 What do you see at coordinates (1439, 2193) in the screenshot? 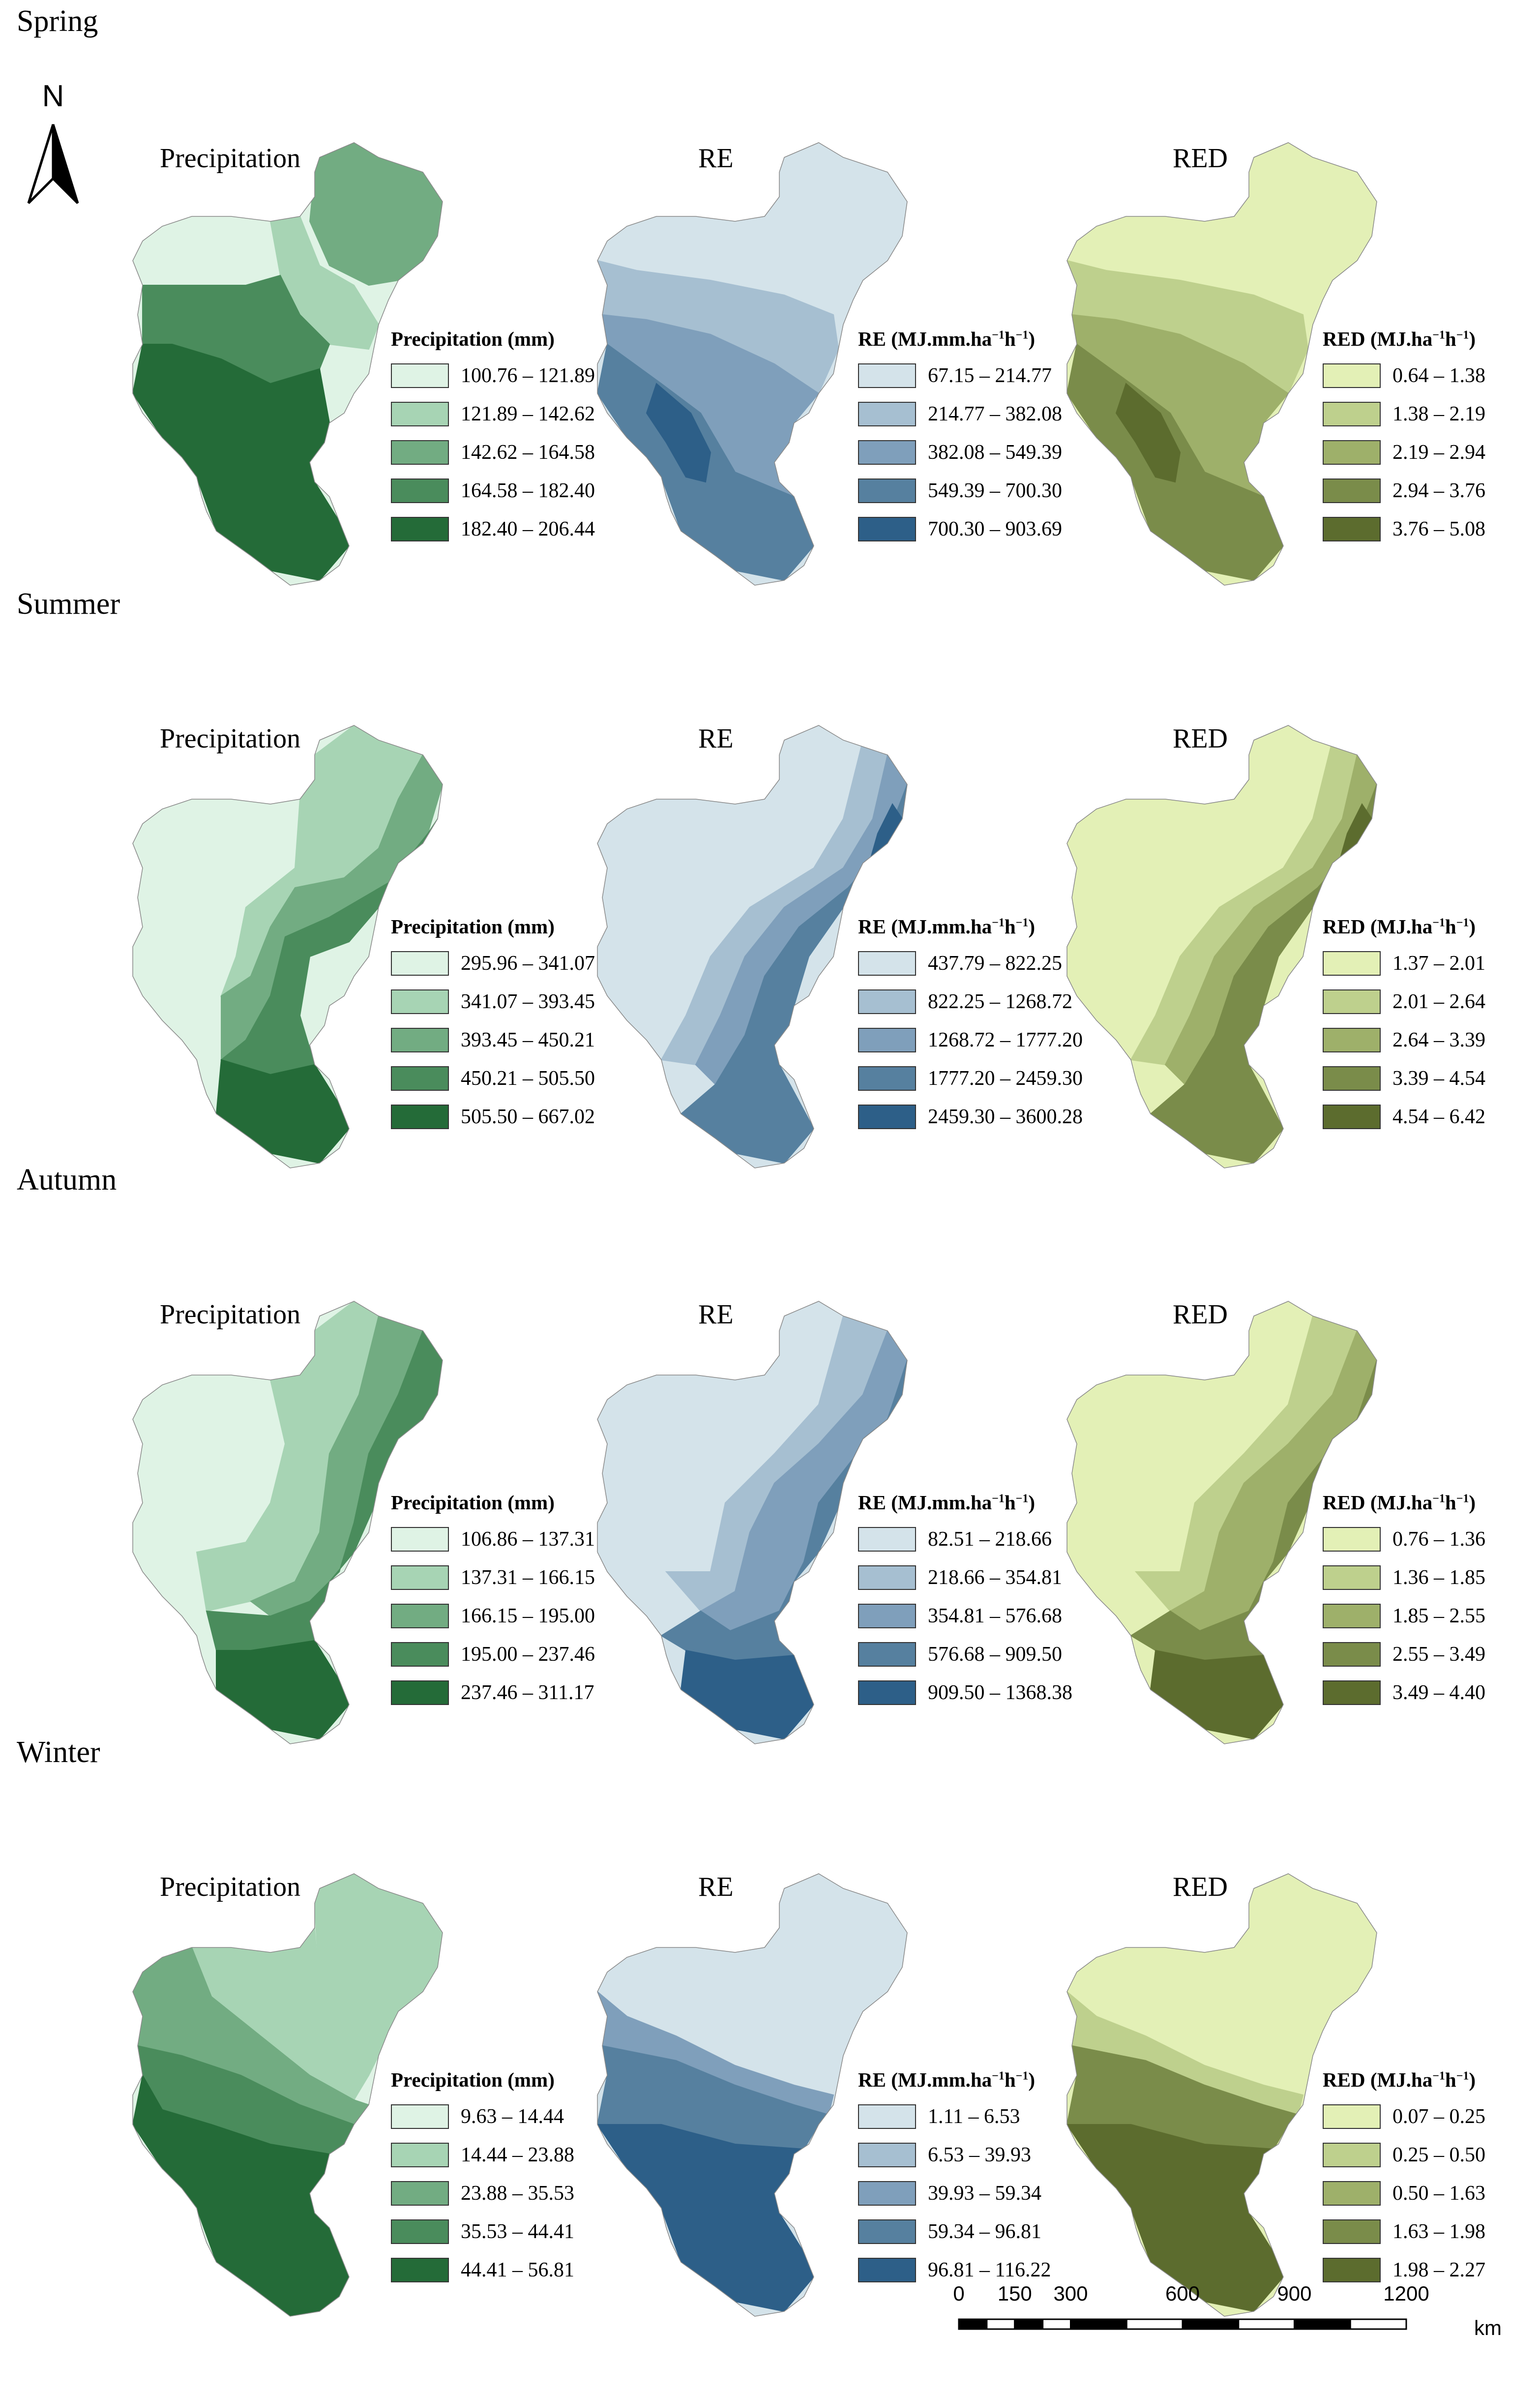
I see `legend-range-label: 0.50 – 1.63` at bounding box center [1439, 2193].